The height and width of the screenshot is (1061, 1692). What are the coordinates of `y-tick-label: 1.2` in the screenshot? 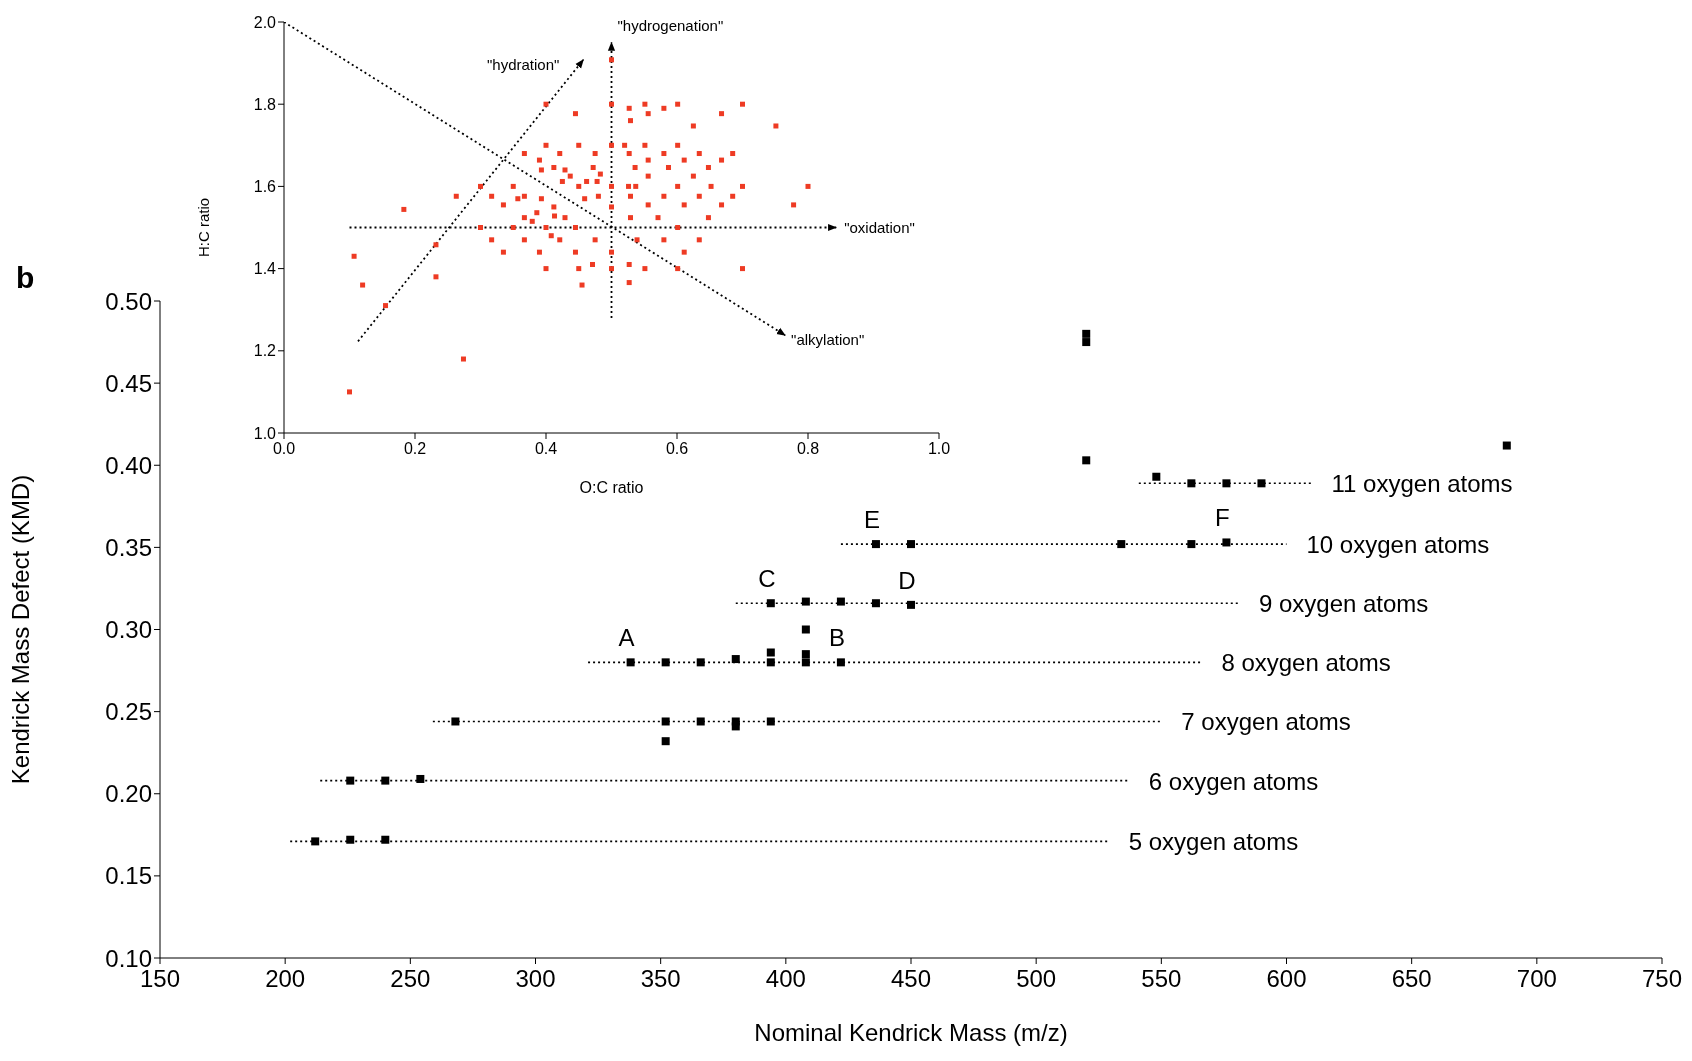 It's located at (265, 351).